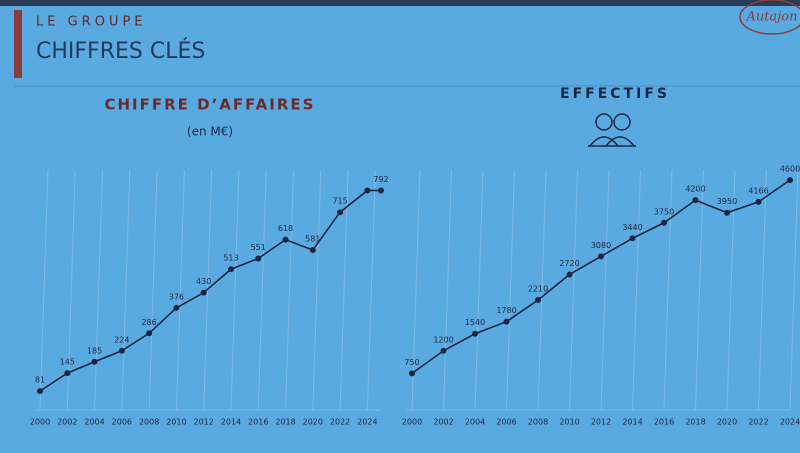 This screenshot has width=800, height=453. What do you see at coordinates (569, 263) in the screenshot?
I see `data-label: 2720` at bounding box center [569, 263].